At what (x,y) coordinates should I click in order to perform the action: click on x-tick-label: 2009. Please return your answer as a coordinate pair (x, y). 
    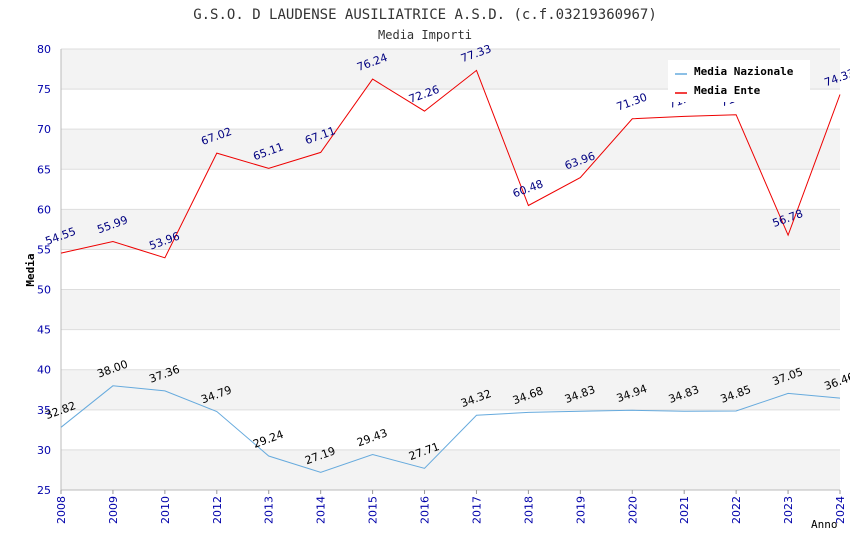
    Looking at the image, I should click on (113, 510).